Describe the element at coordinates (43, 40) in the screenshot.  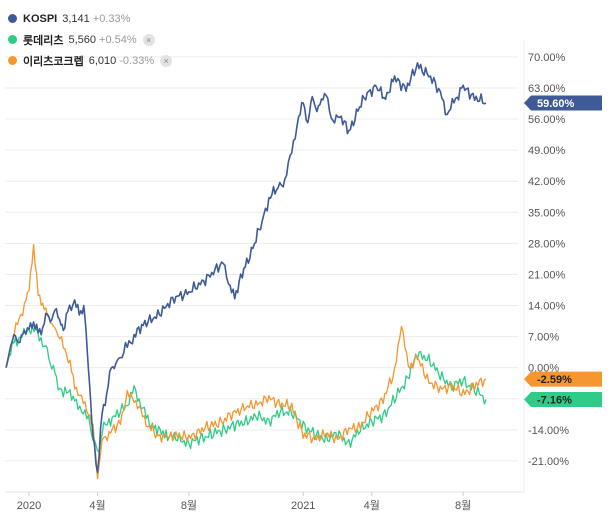
I see `legend-name: 롯데리츠` at that location.